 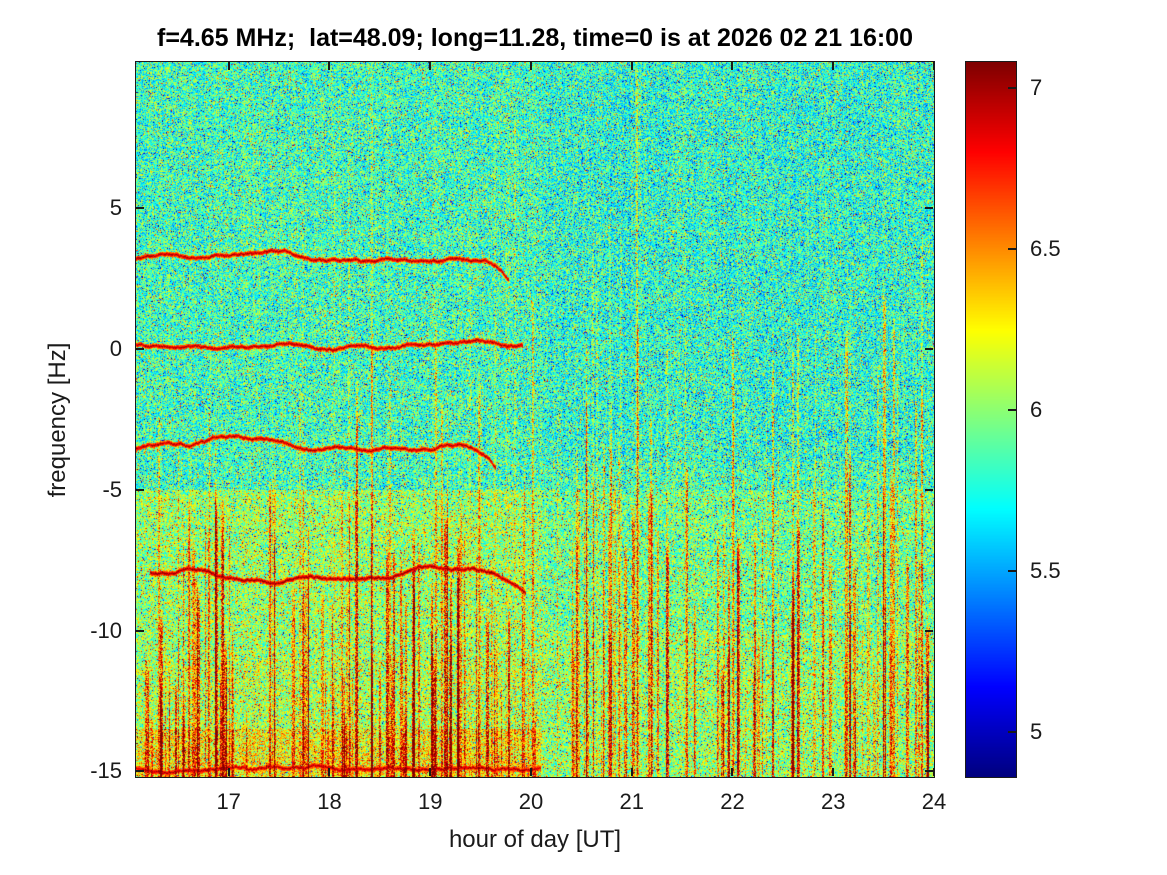 I want to click on colorbar-tick-label: 5, so click(x=1036, y=731).